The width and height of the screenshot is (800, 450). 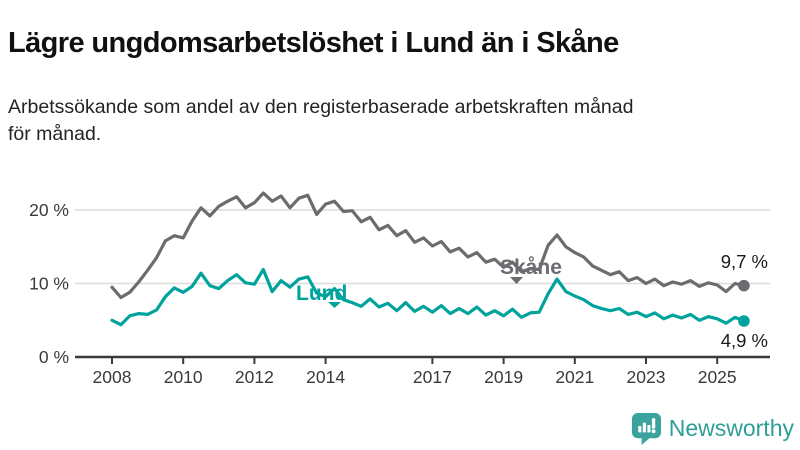 I want to click on x-tick-label: 2012, so click(x=254, y=377).